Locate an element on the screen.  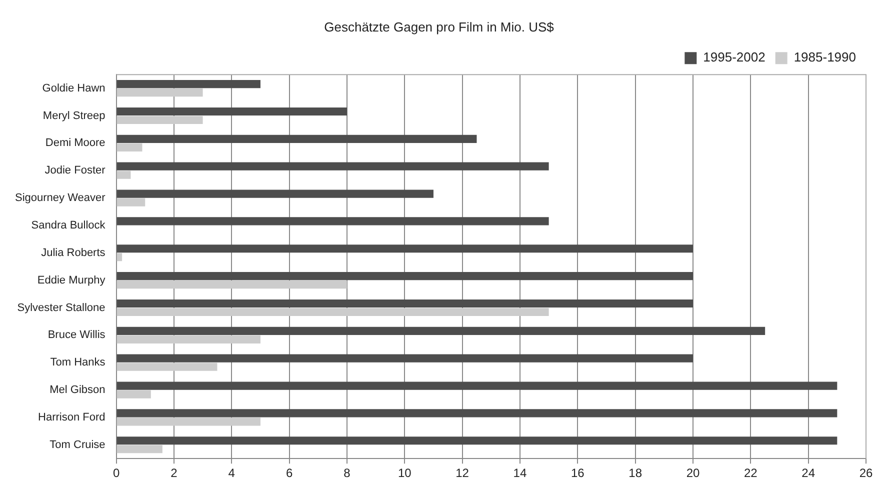
y-tick-label: Sandra Bullock is located at coordinates (68, 225).